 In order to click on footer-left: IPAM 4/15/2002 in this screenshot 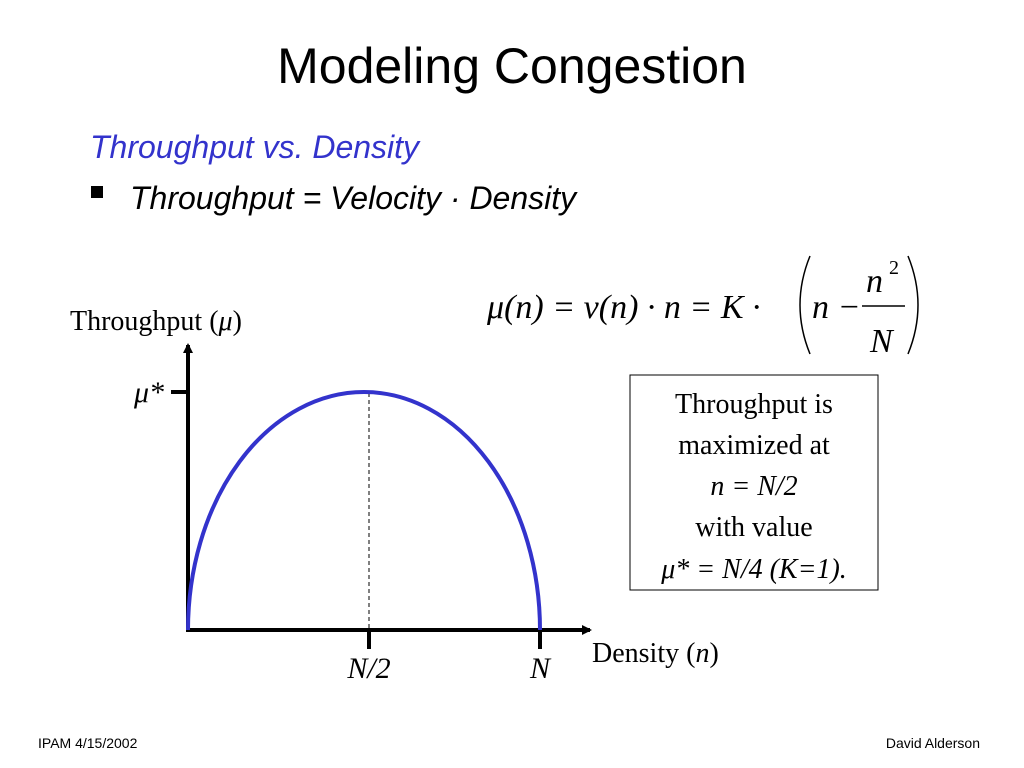, I will do `click(88, 743)`.